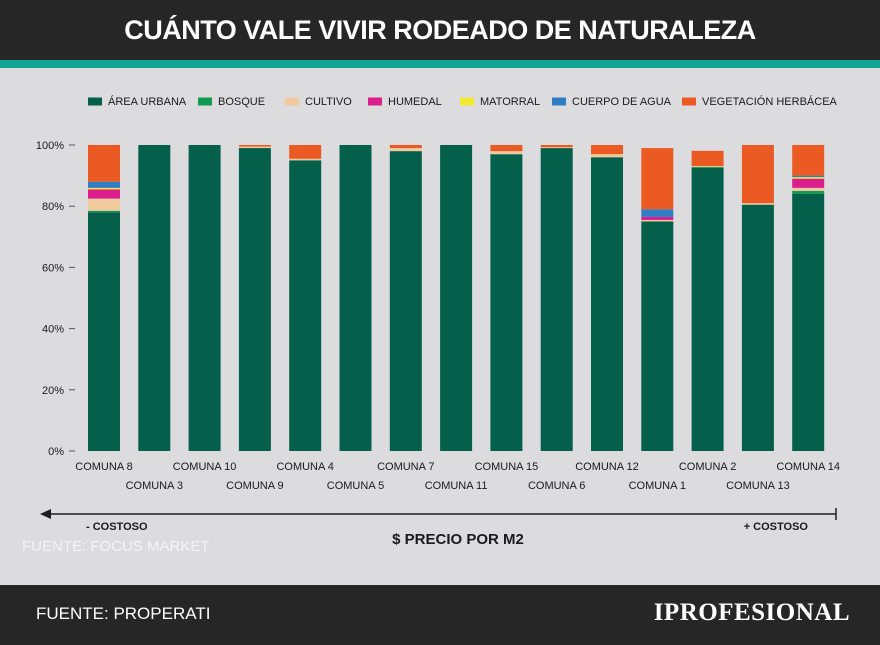 The width and height of the screenshot is (880, 645). Describe the element at coordinates (53, 207) in the screenshot. I see `y-tick-label: 80%` at that location.